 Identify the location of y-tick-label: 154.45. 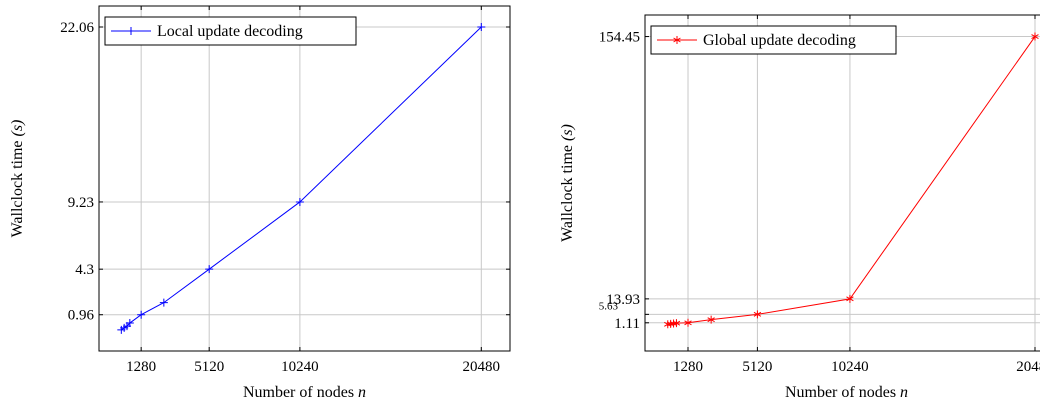
(619, 38).